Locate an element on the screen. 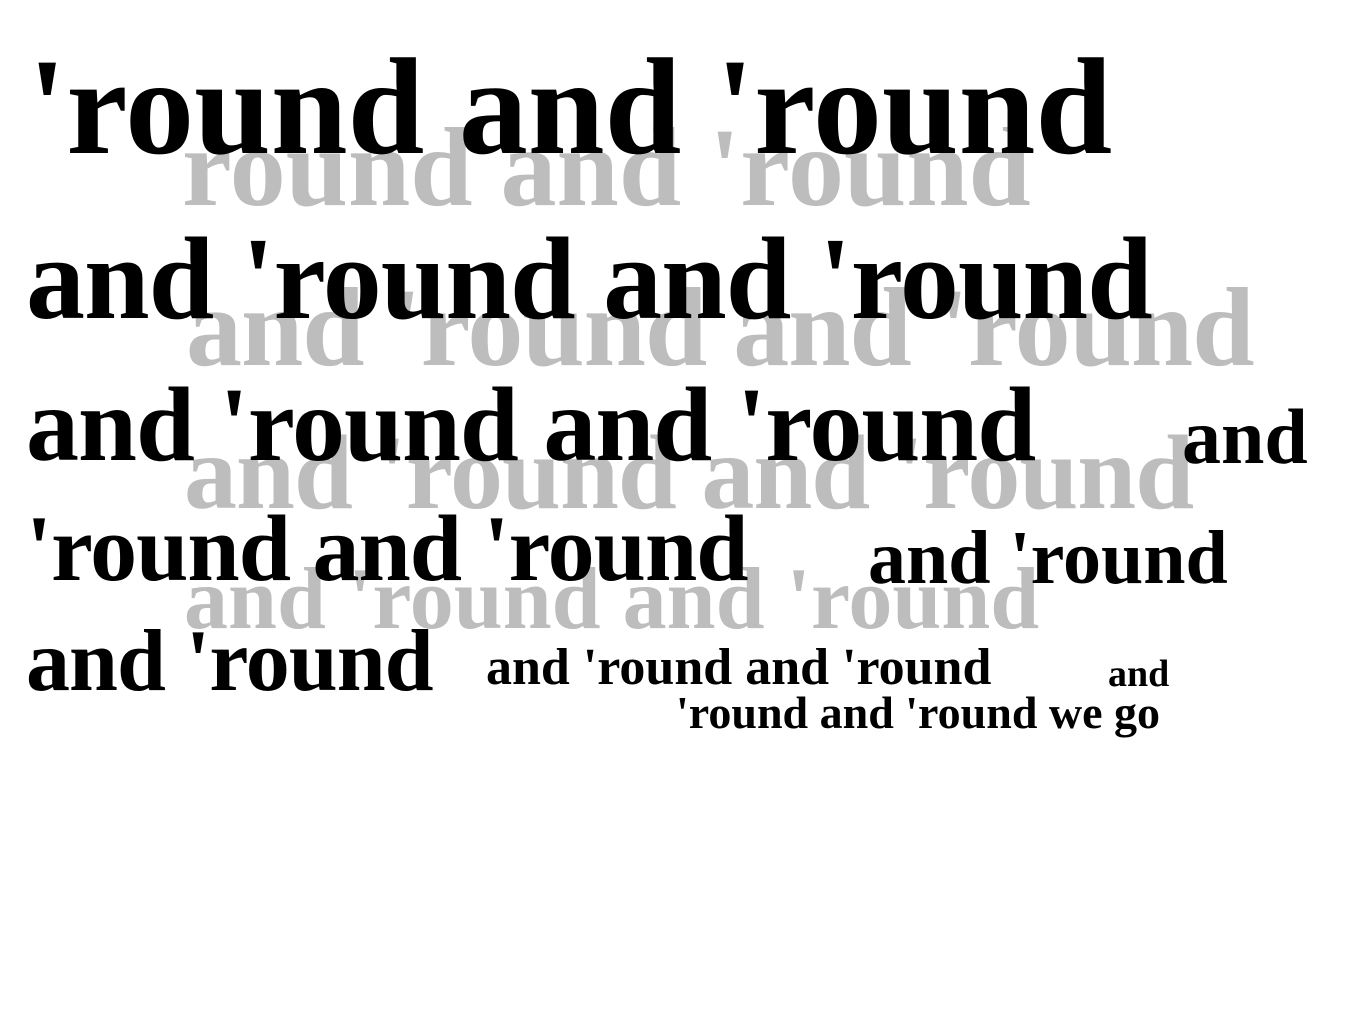 This screenshot has height=1024, width=1366. text-line-6: 'round and 'round we go is located at coordinates (918, 712).